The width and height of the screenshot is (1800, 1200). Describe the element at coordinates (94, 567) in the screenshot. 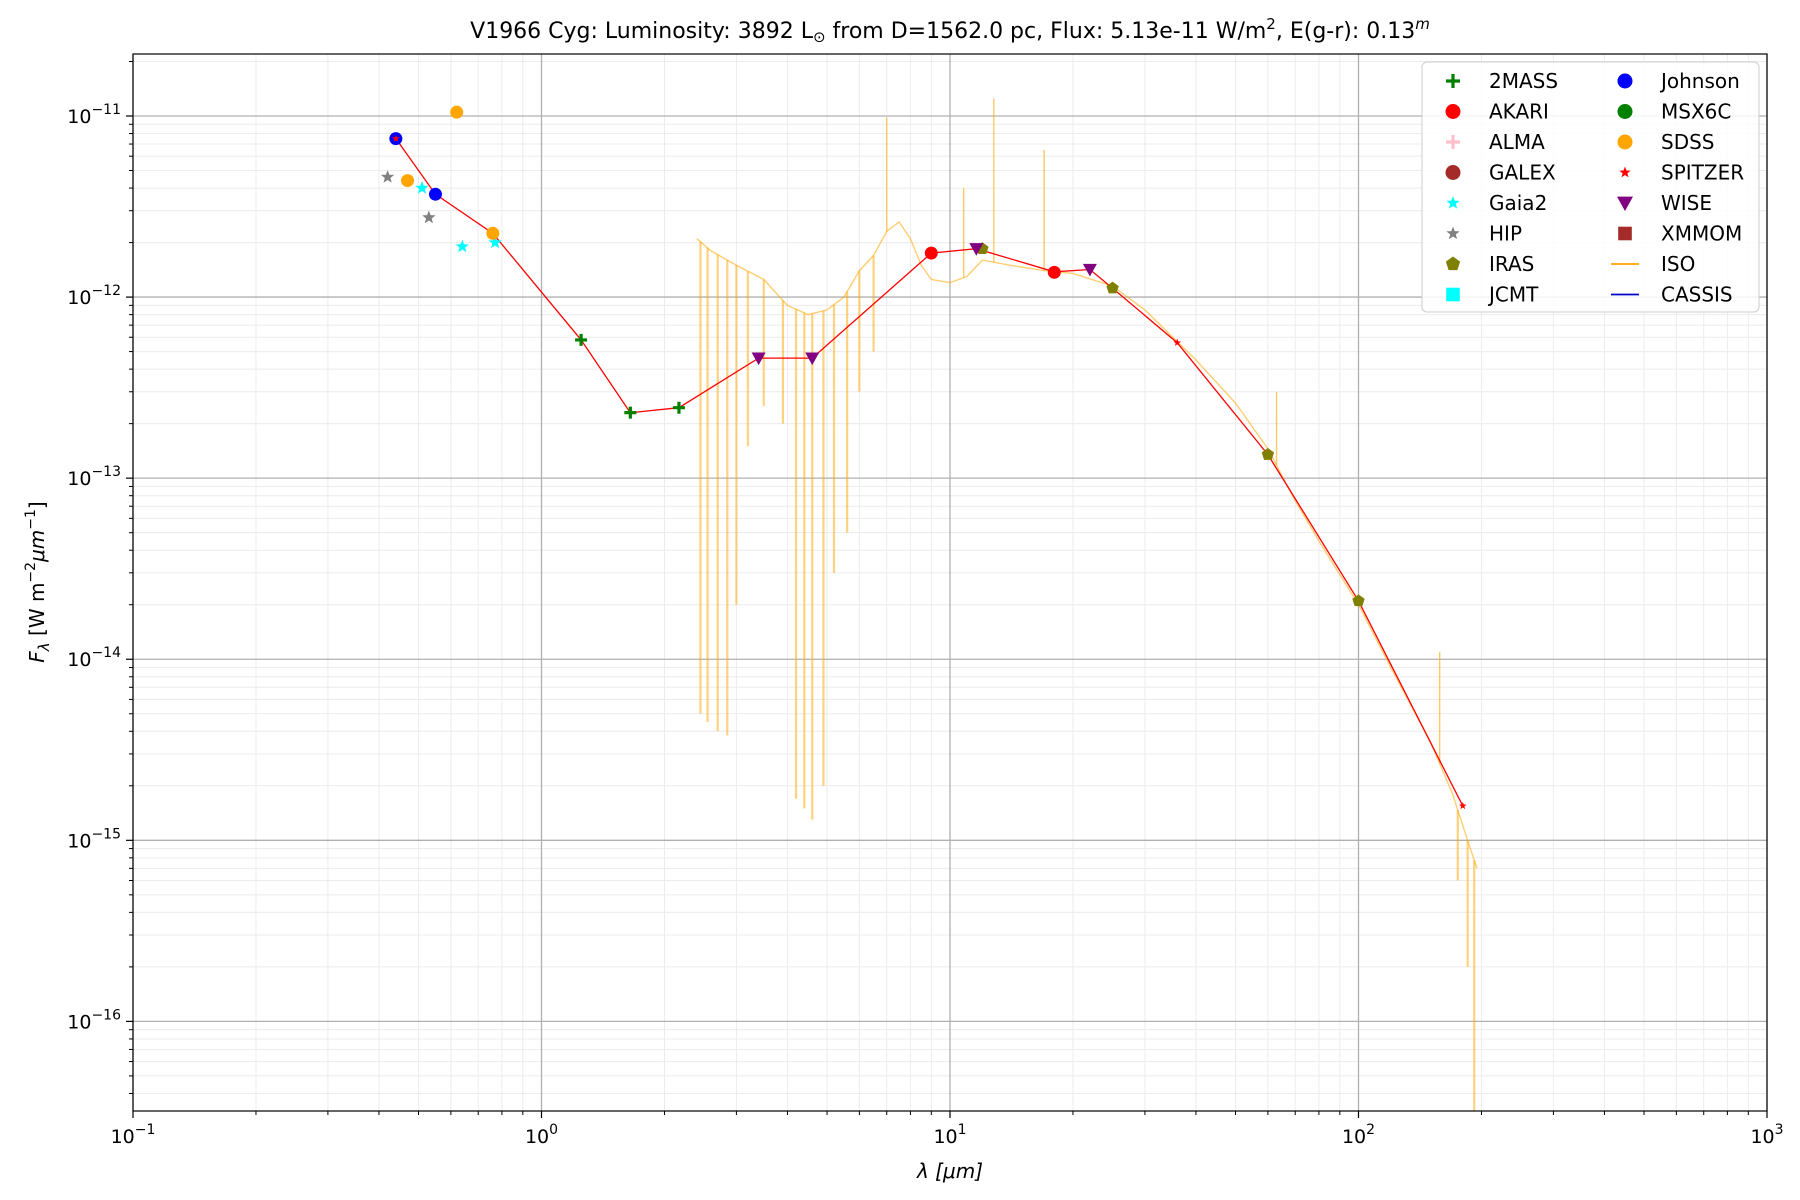

I see `y-tick-labels: 10−16 10−15 10−14 10−13 10−12 10−11` at that location.